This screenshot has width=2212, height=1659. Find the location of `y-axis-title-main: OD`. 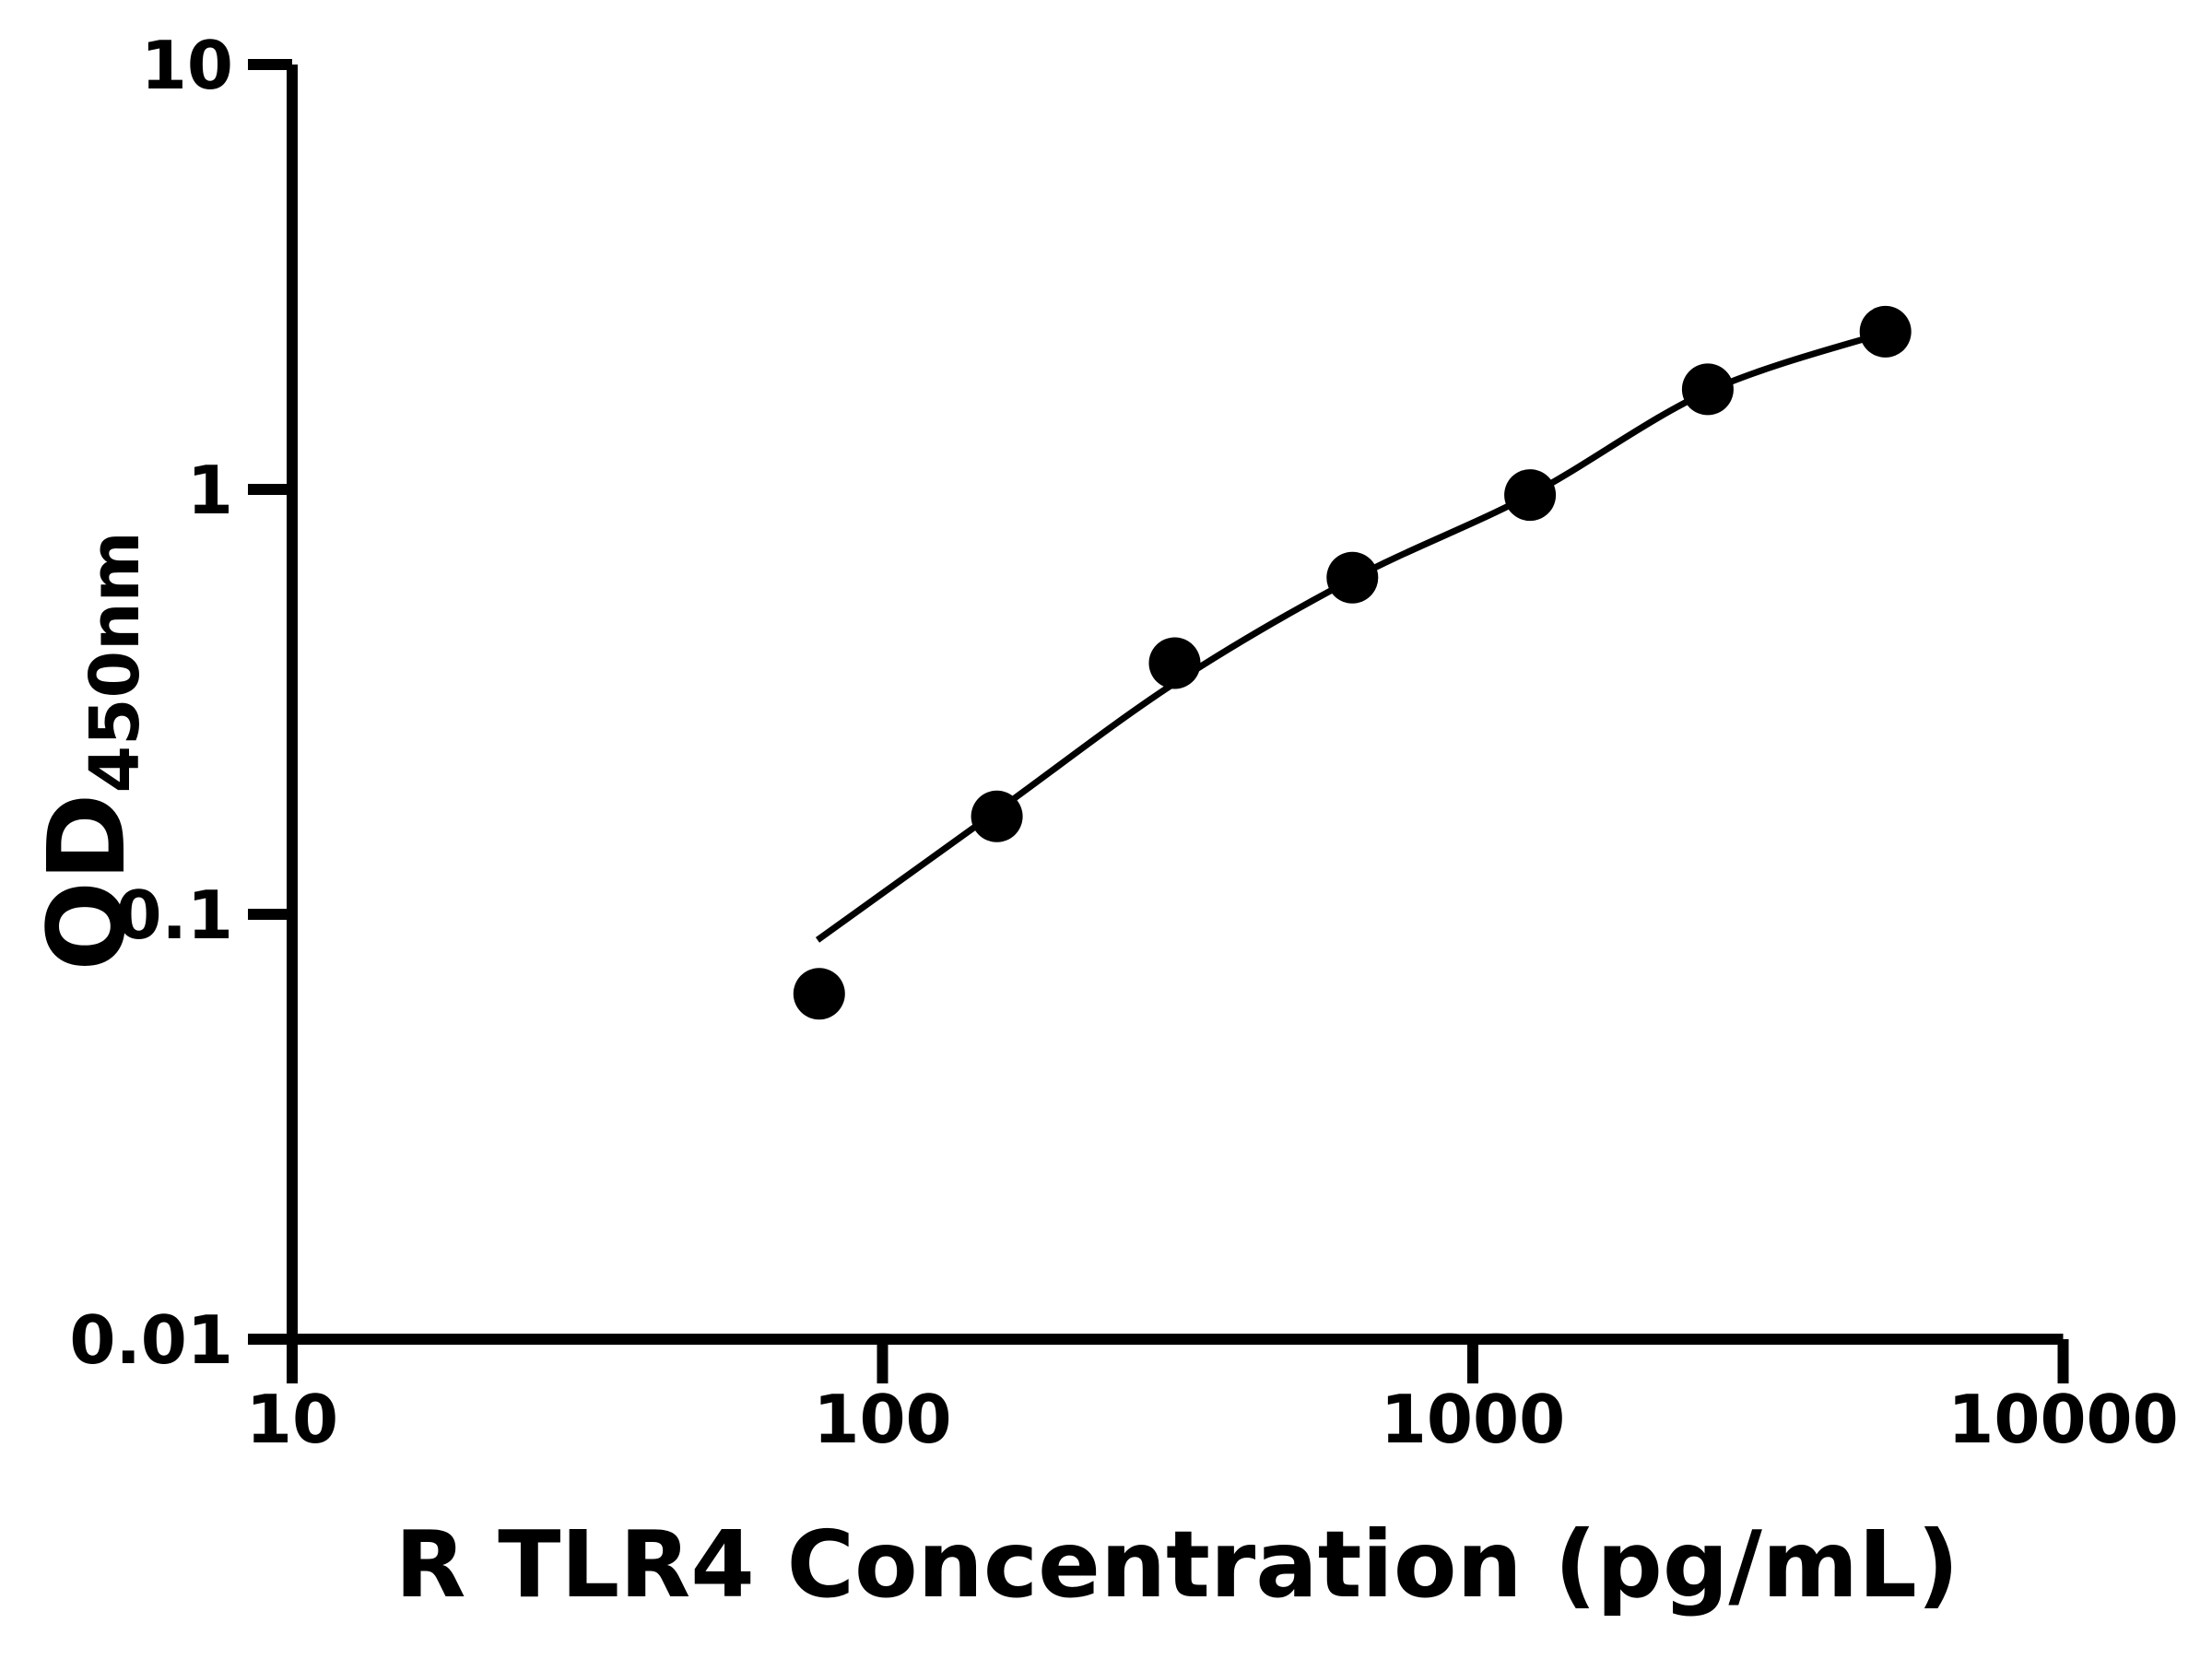

y-axis-title-main: OD is located at coordinates (87, 882).